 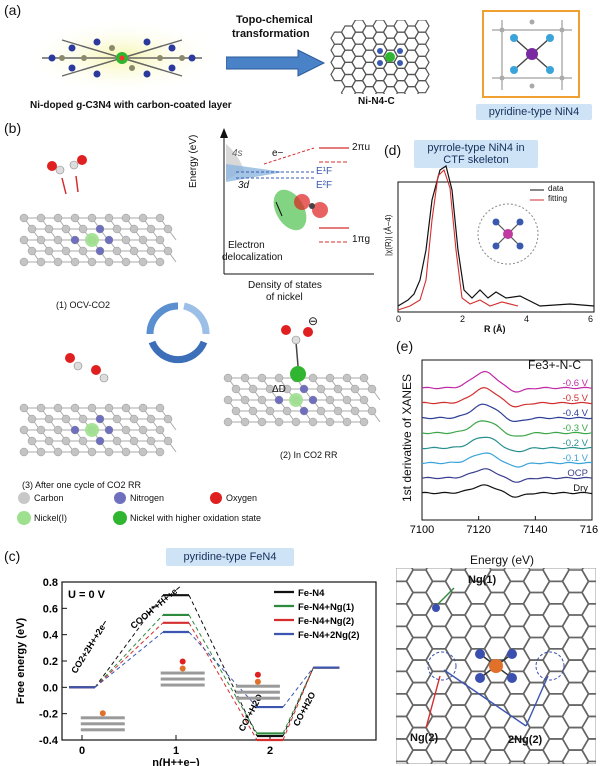 I want to click on panel-e-label: (e), so click(x=405, y=346).